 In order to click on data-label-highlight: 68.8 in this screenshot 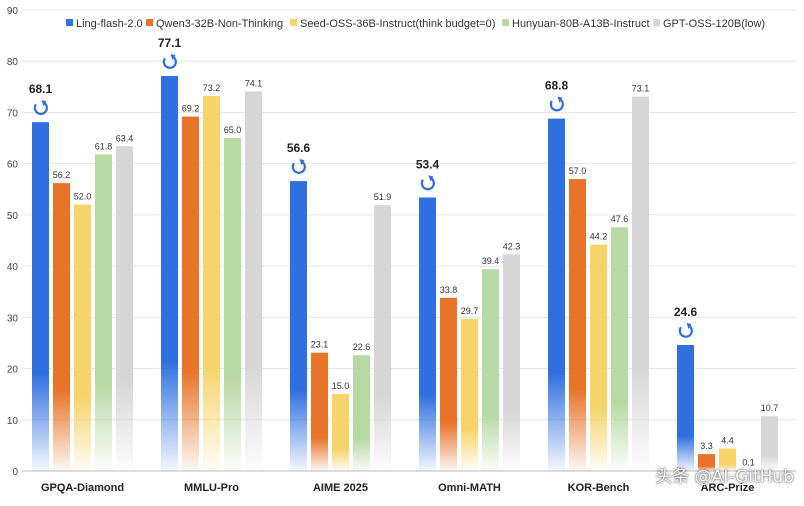, I will do `click(557, 86)`.